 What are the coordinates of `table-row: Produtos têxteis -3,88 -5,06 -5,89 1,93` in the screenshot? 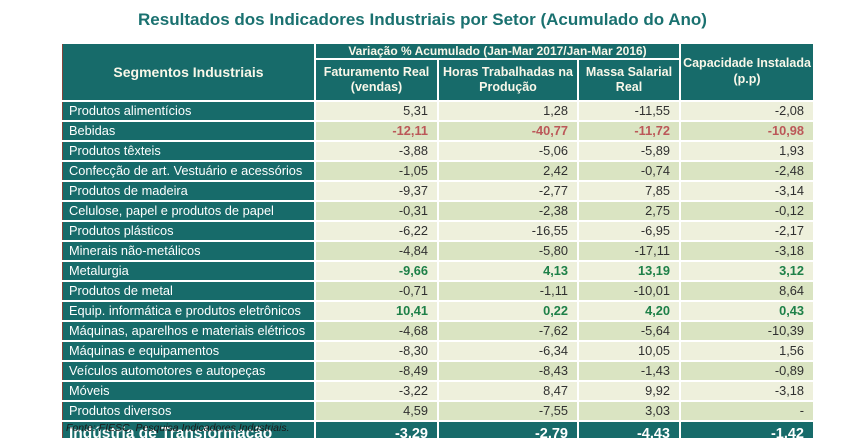 It's located at (437, 151).